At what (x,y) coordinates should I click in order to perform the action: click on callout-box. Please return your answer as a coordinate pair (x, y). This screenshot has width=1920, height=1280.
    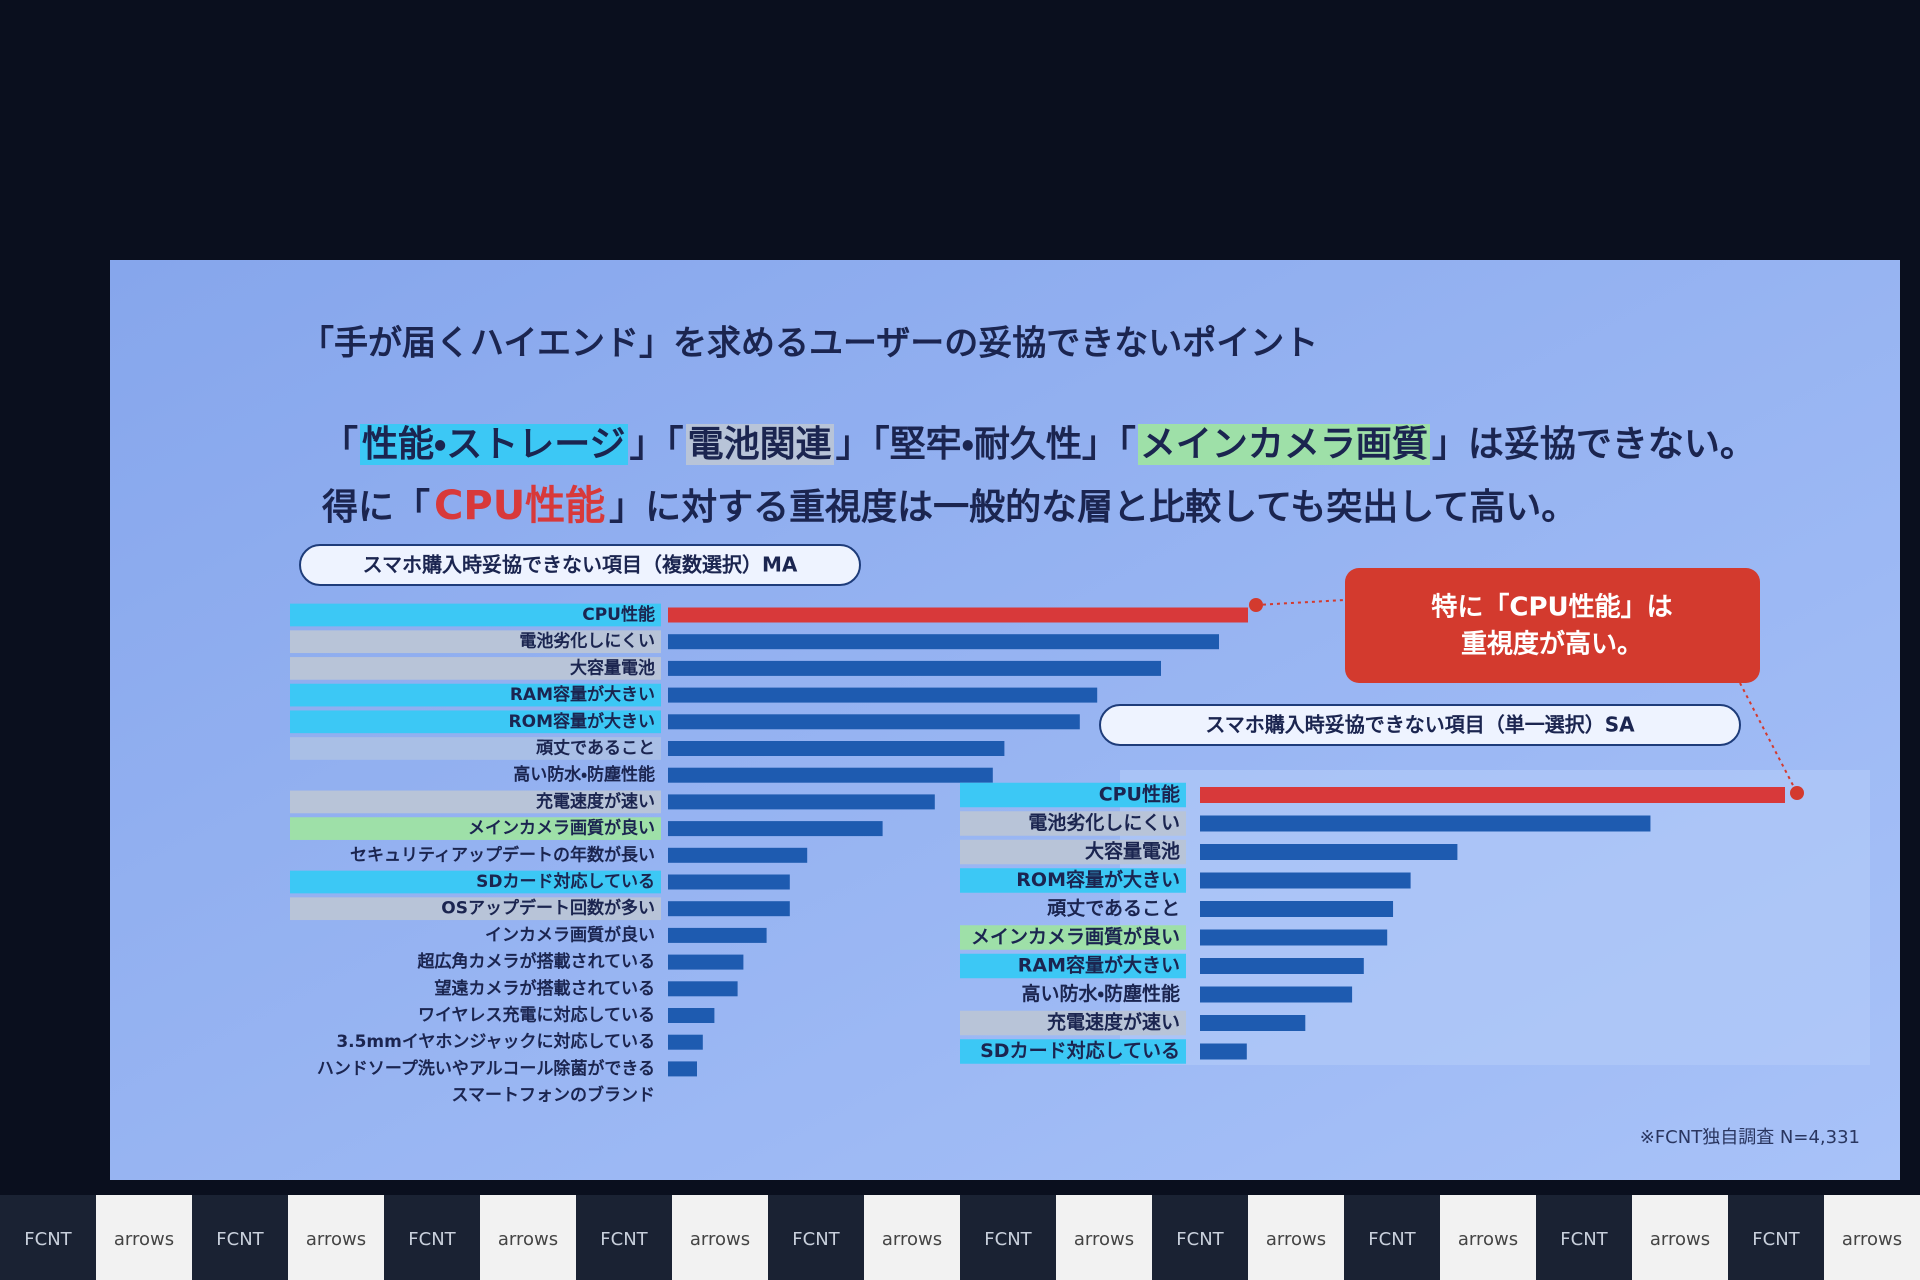
    Looking at the image, I should click on (1552, 625).